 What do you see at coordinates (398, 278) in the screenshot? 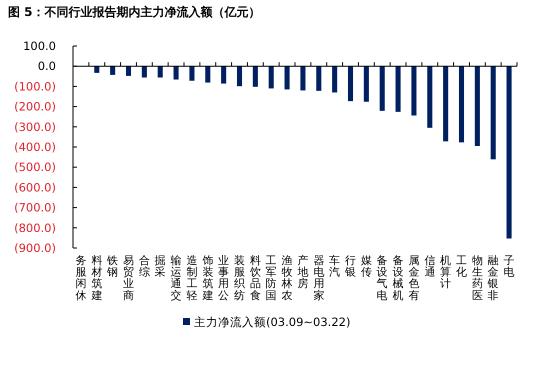
I see `x-tick-label: 机械设备` at bounding box center [398, 278].